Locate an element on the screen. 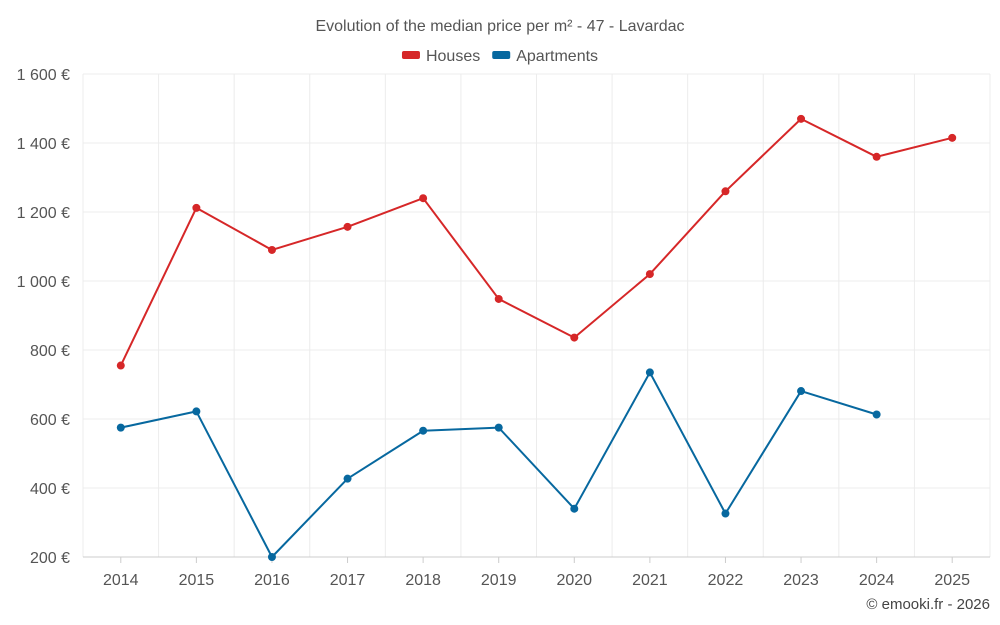 The width and height of the screenshot is (1000, 625). y-tick-label: 600 € is located at coordinates (50, 420).